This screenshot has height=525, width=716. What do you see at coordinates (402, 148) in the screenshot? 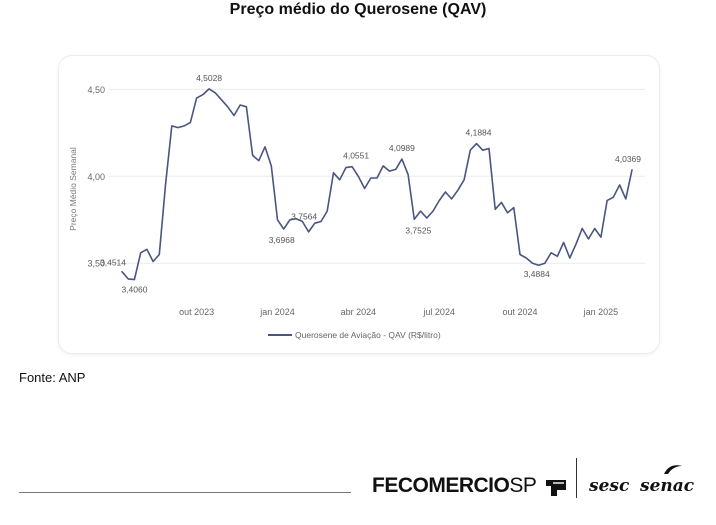
I see `data-label: 4,0989` at bounding box center [402, 148].